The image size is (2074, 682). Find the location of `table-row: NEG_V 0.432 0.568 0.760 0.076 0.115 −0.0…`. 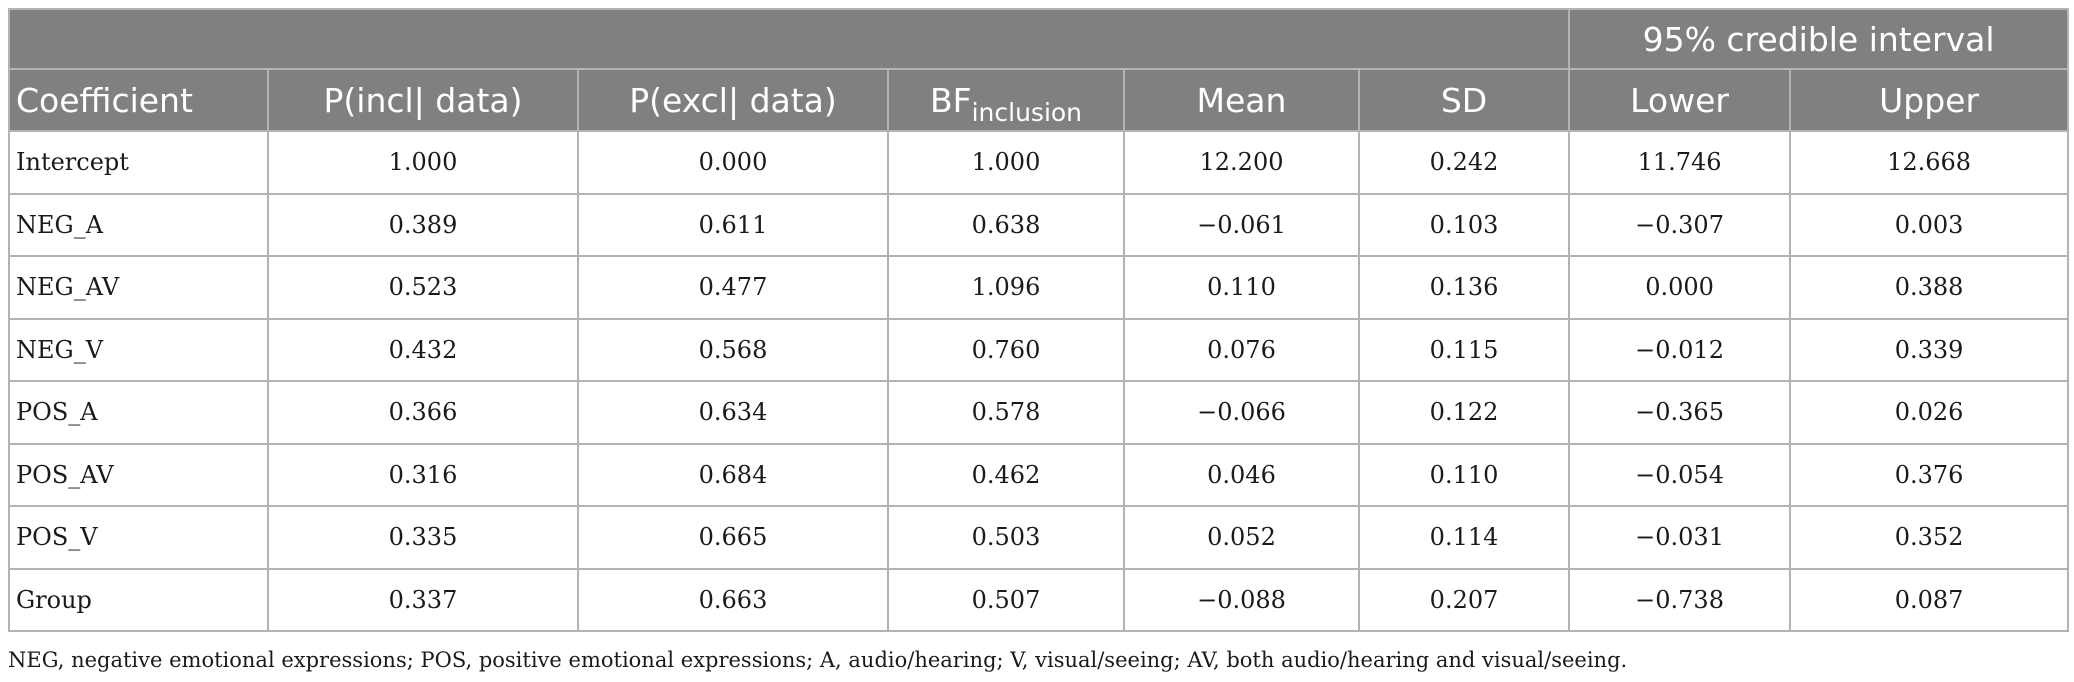

table-row: NEG_V 0.432 0.568 0.760 0.076 0.115 −0.0… is located at coordinates (1039, 349).